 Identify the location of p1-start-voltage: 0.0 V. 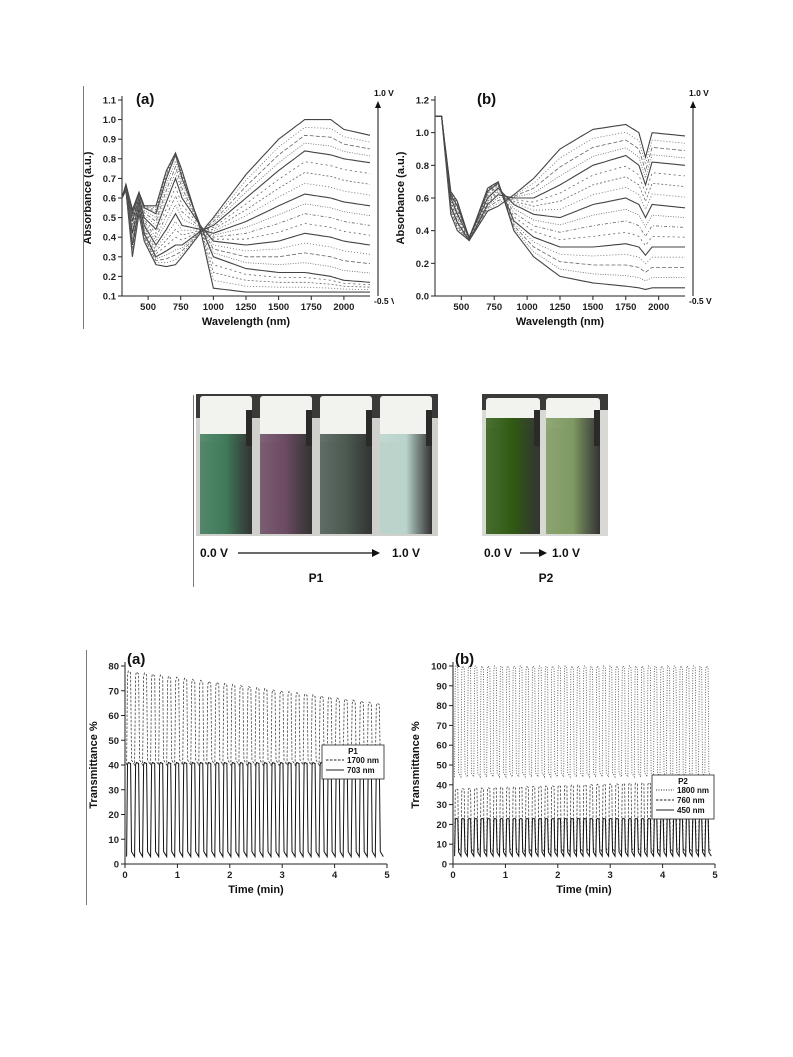
(214, 553).